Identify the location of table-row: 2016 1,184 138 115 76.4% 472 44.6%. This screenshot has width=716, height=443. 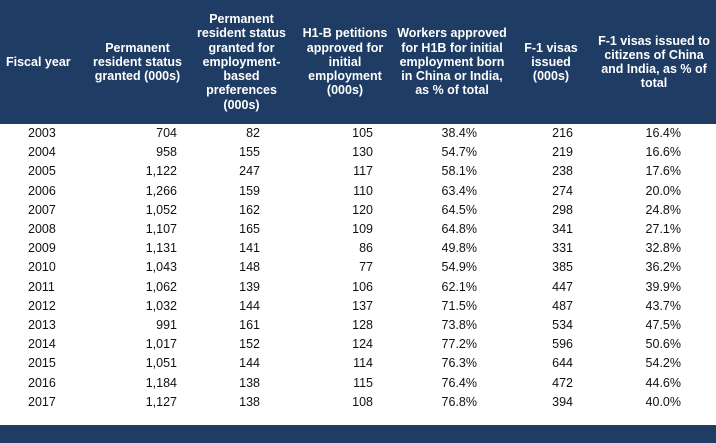
(358, 382).